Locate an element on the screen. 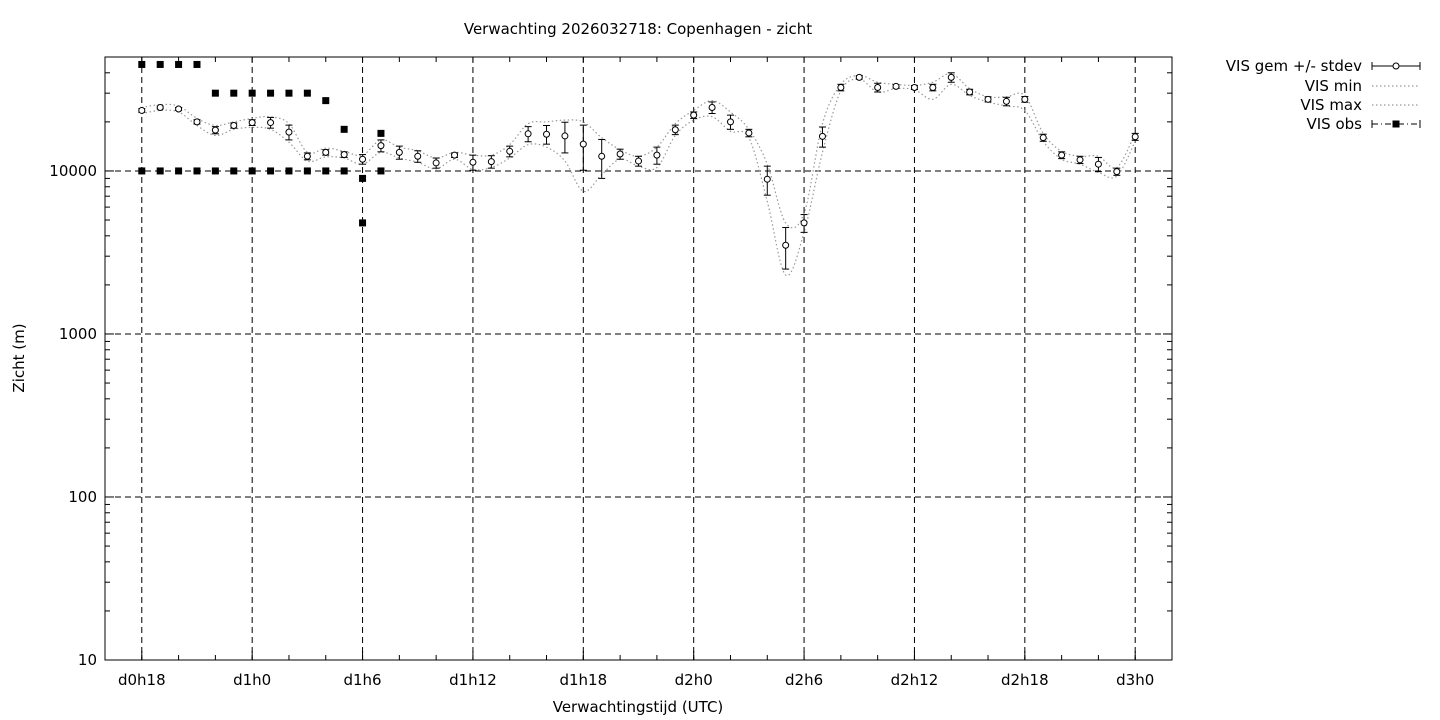  legend-label: VIS max is located at coordinates (1331, 105).